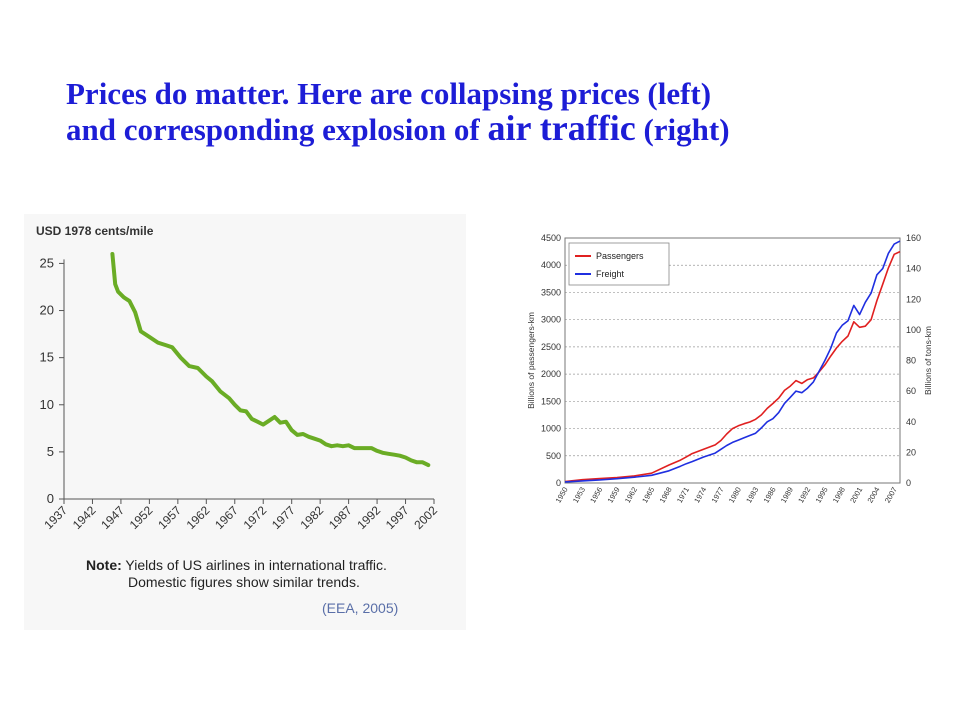 Image resolution: width=960 pixels, height=720 pixels. What do you see at coordinates (558, 483) in the screenshot?
I see `traffic-y-tick-label: 0` at bounding box center [558, 483].